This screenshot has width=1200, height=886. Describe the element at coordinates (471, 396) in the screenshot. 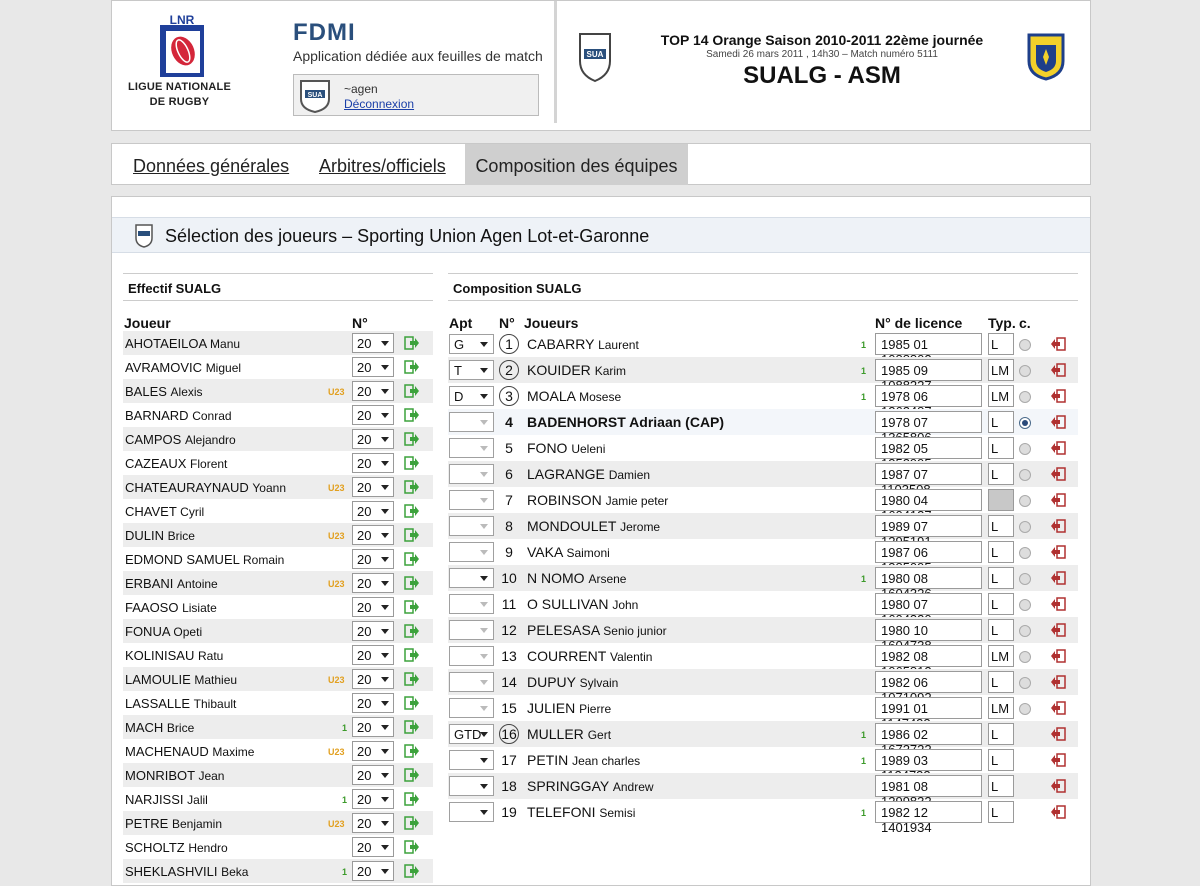

I see `aptitude-select: D` at that location.